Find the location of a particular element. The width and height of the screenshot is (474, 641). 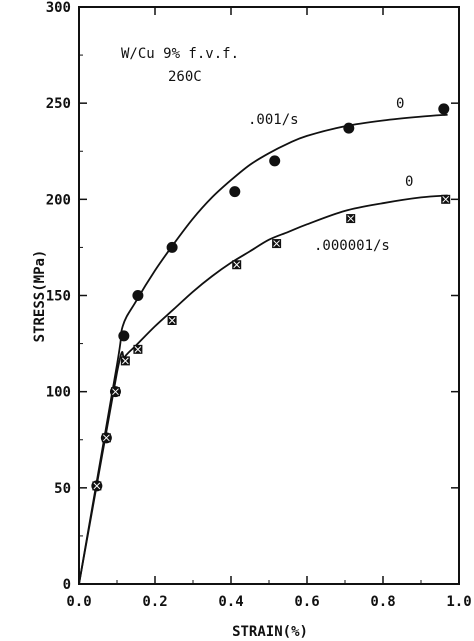

x-tick-label: 0.0 is located at coordinates (78, 602).